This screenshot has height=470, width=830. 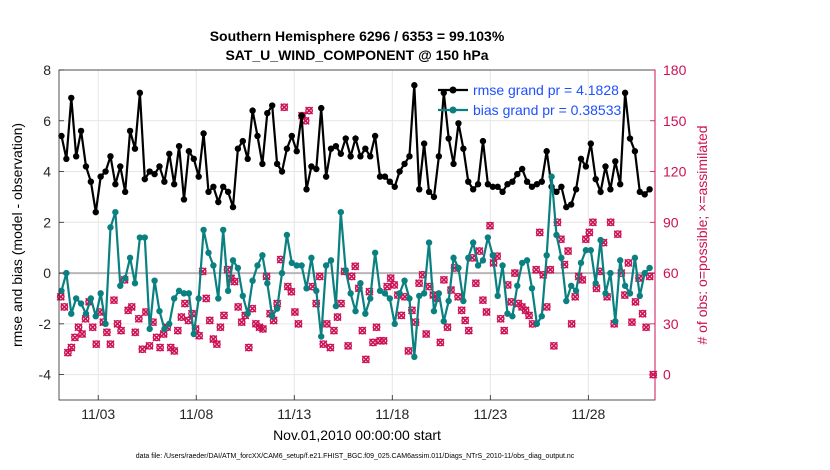 What do you see at coordinates (546, 90) in the screenshot?
I see `legend-label: rmse grand pr = 4.1828` at bounding box center [546, 90].